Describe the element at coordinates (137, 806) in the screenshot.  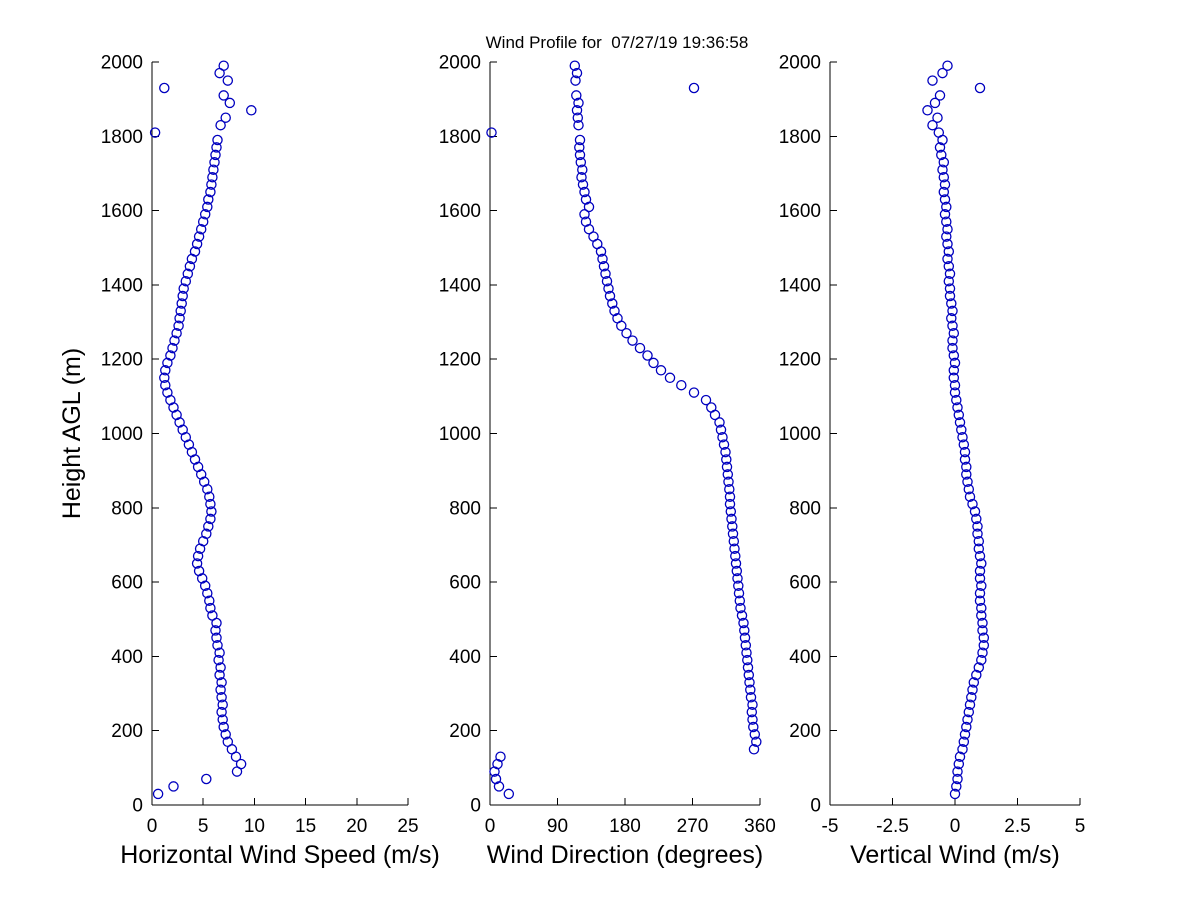
I see `y-tick-label: 0` at that location.